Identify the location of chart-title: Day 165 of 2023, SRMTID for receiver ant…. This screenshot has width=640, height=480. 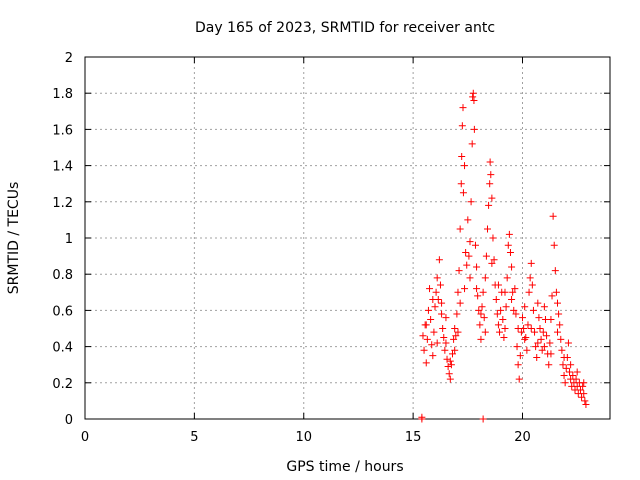
(345, 28).